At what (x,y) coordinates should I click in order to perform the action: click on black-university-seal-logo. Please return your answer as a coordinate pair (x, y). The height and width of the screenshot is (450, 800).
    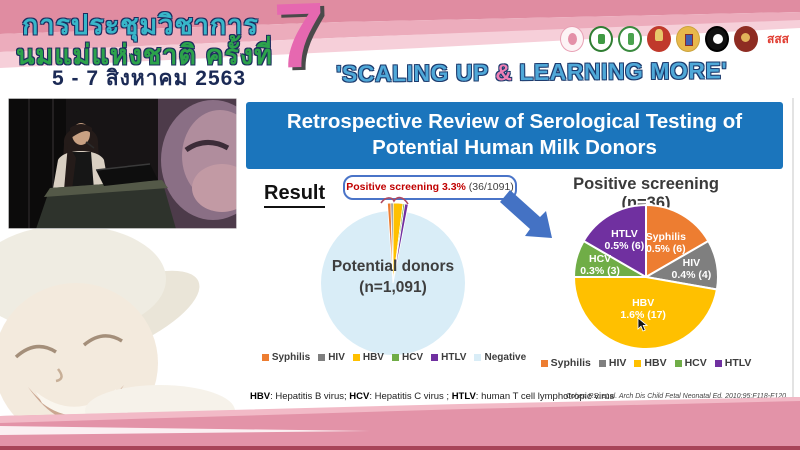
    Looking at the image, I should click on (717, 39).